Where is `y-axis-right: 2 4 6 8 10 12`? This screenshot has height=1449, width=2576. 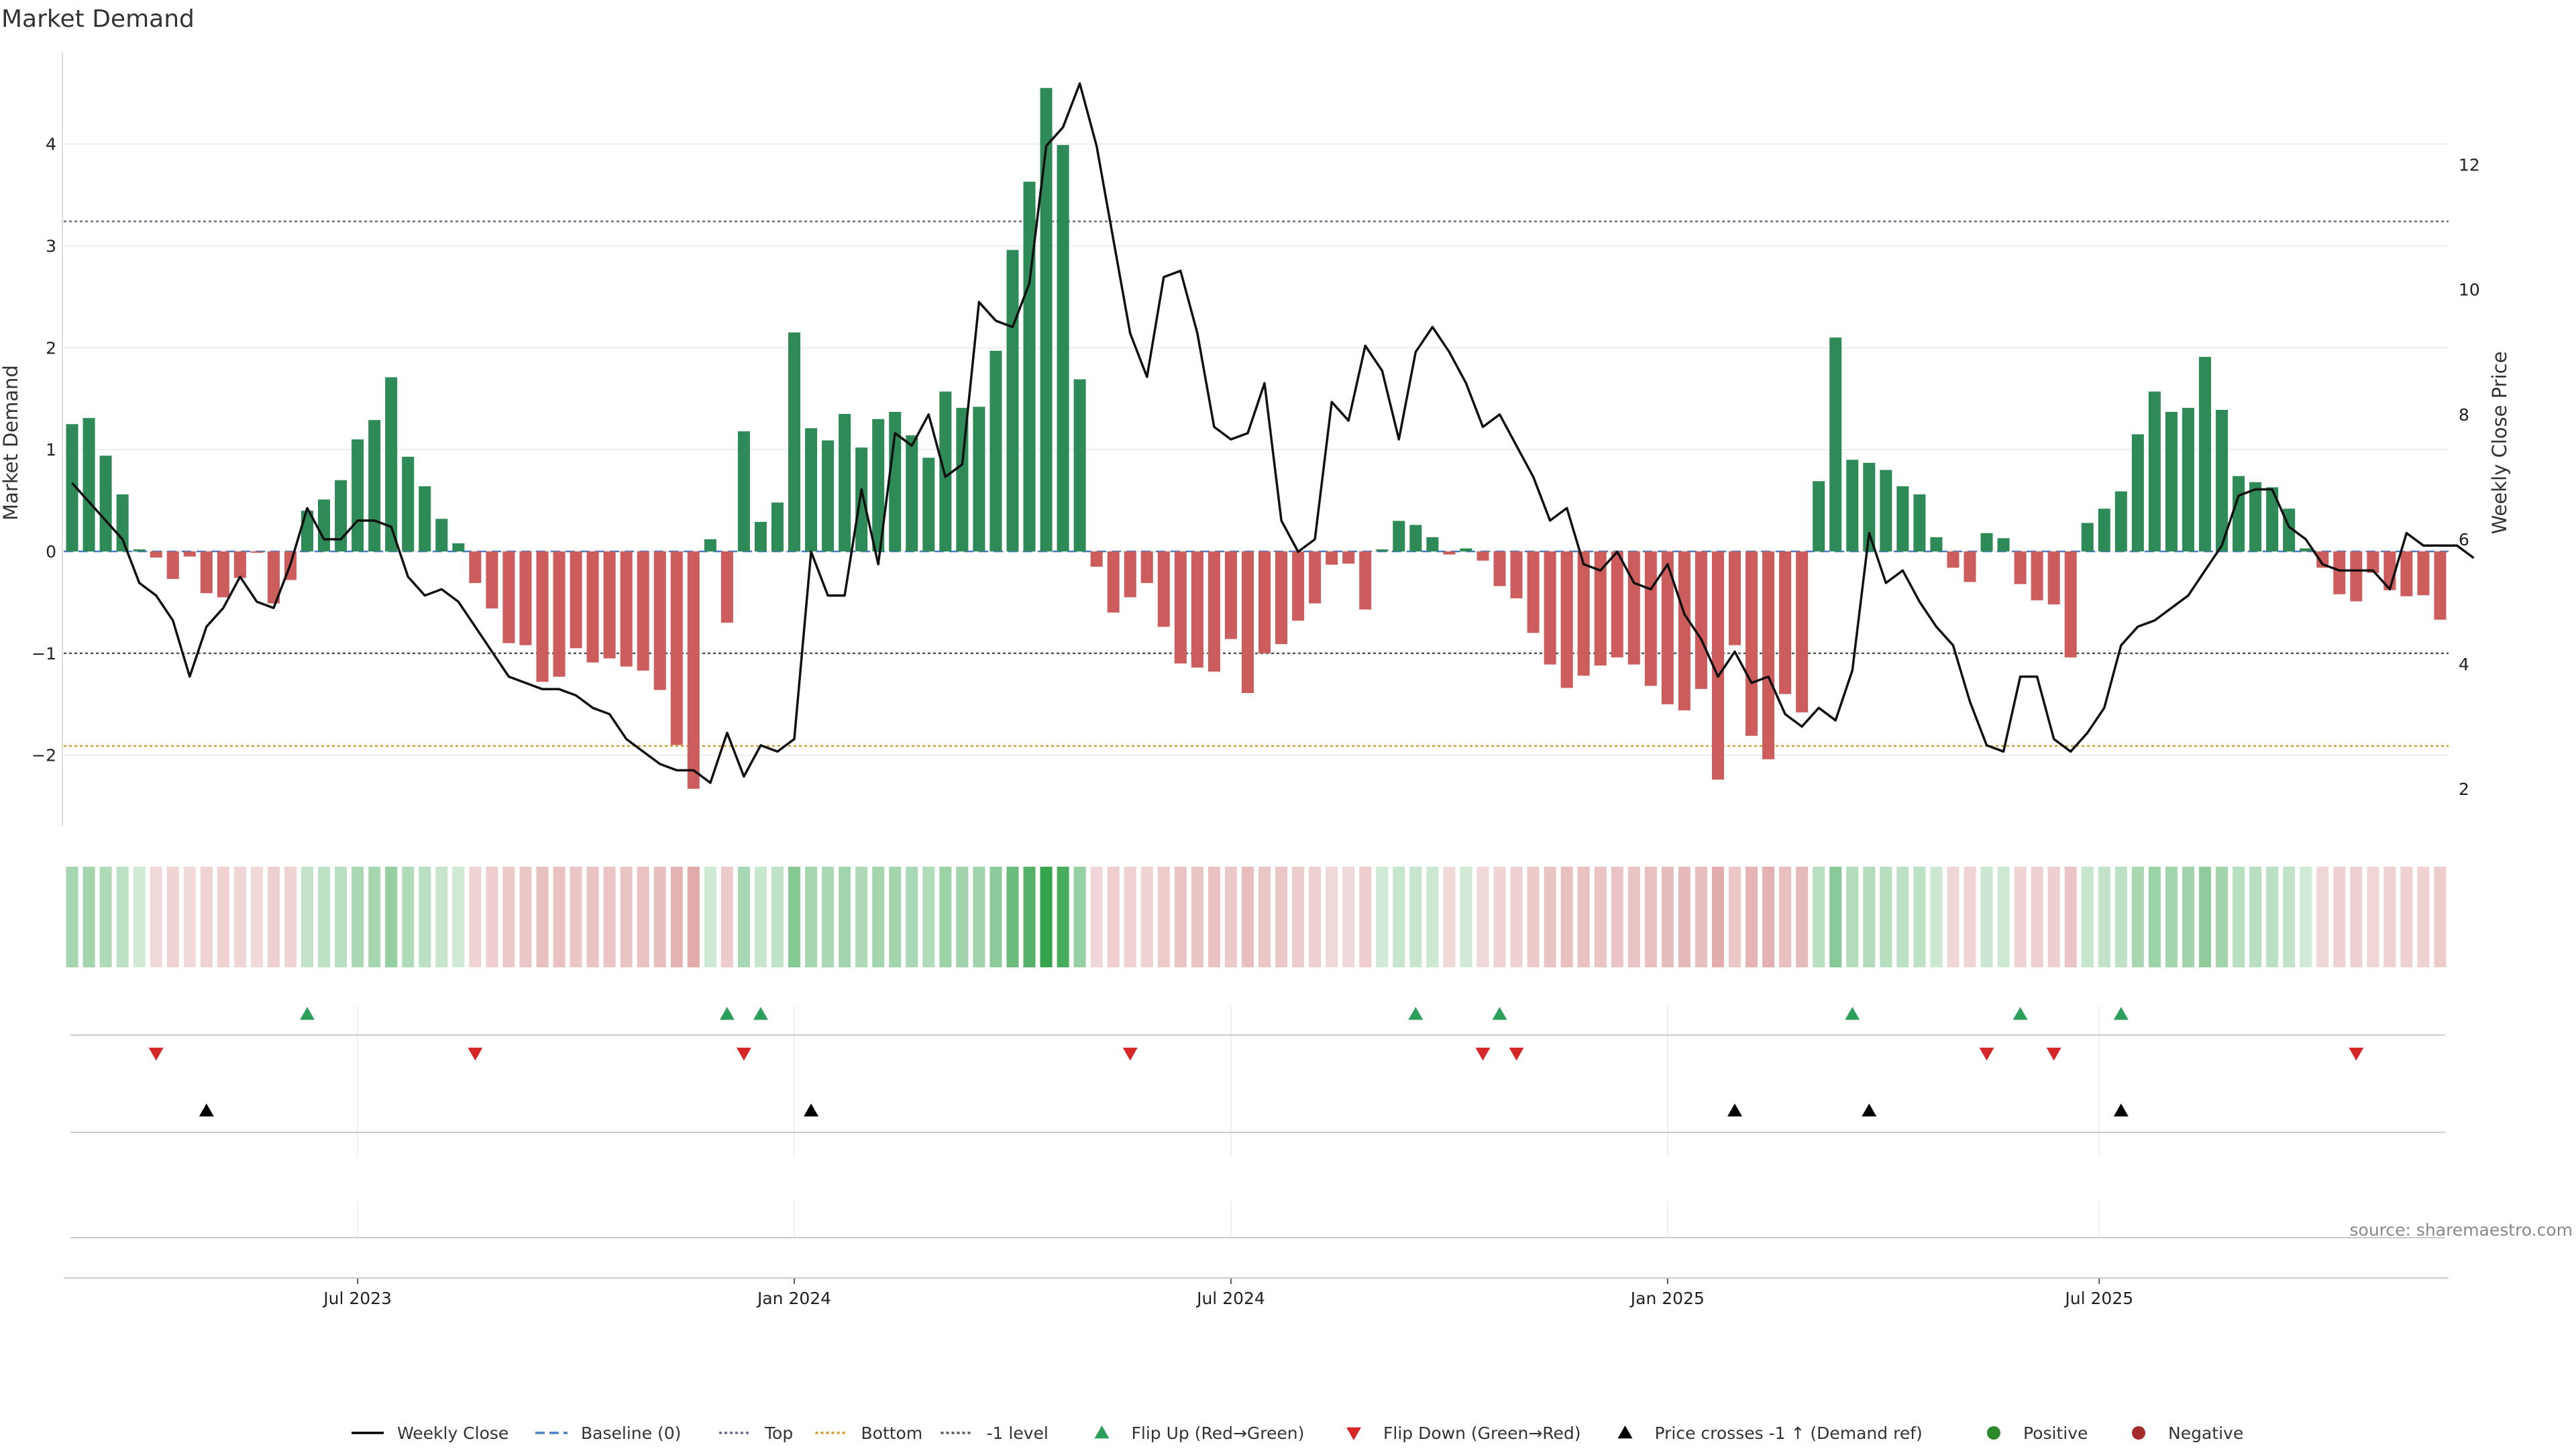
y-axis-right: 2 4 6 8 10 12 is located at coordinates (2469, 478).